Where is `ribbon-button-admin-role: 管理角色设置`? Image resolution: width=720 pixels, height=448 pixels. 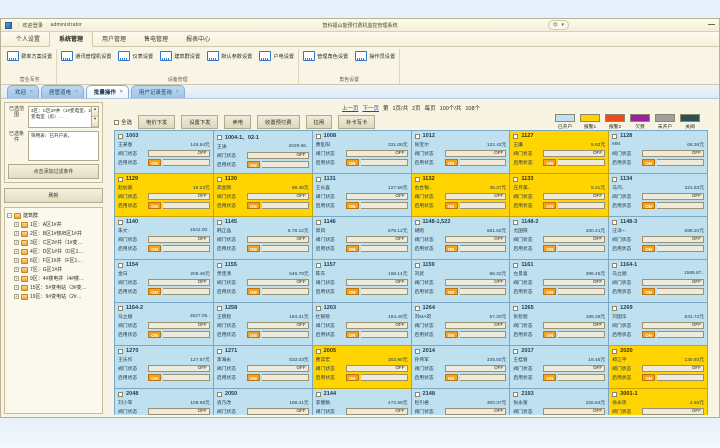 ribbon-button-admin-role: 管理角色设置 is located at coordinates (325, 56).